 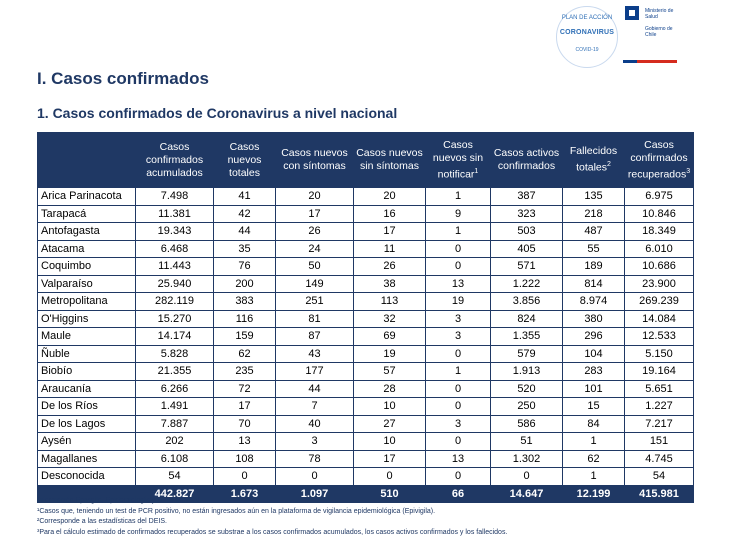 I want to click on plan-logo-main-text: CORONAVIRUS, so click(x=587, y=32).